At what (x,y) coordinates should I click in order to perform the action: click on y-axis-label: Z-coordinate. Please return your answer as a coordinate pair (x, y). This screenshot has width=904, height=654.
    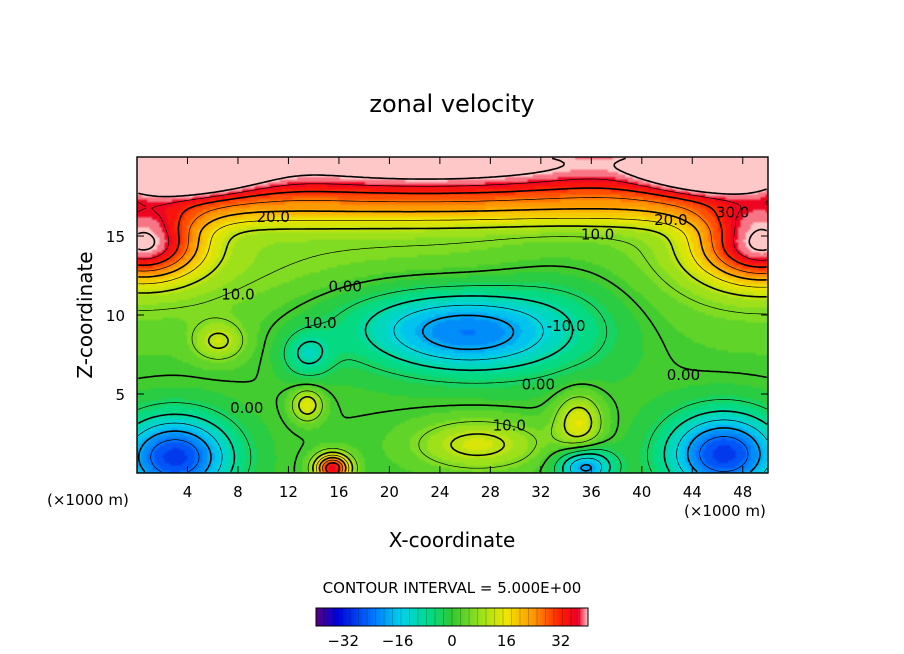
    Looking at the image, I should click on (85, 314).